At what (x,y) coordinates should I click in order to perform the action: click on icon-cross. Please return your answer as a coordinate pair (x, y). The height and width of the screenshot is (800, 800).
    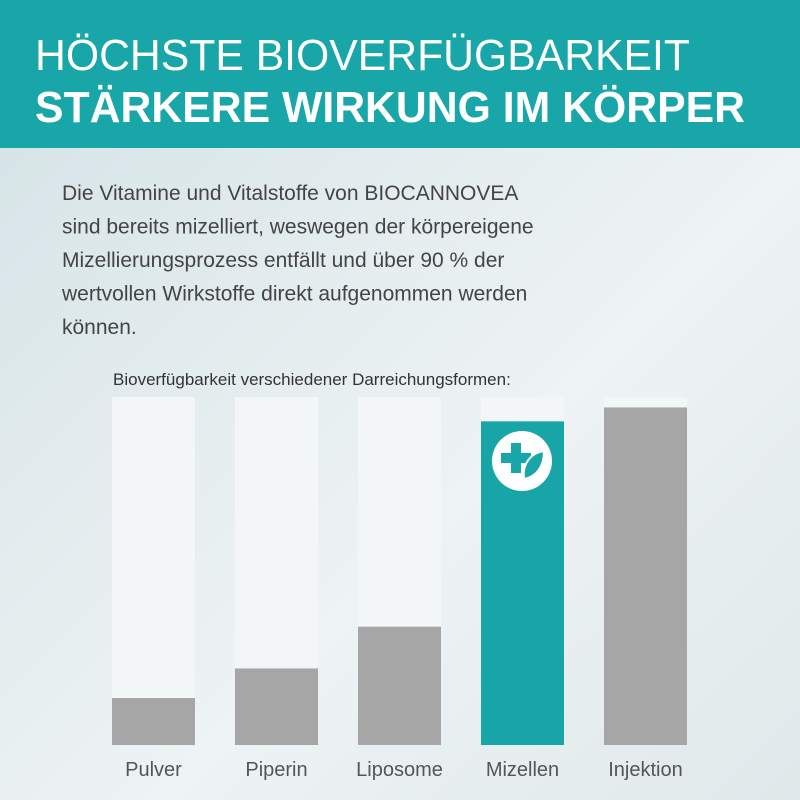
    Looking at the image, I should click on (516, 458).